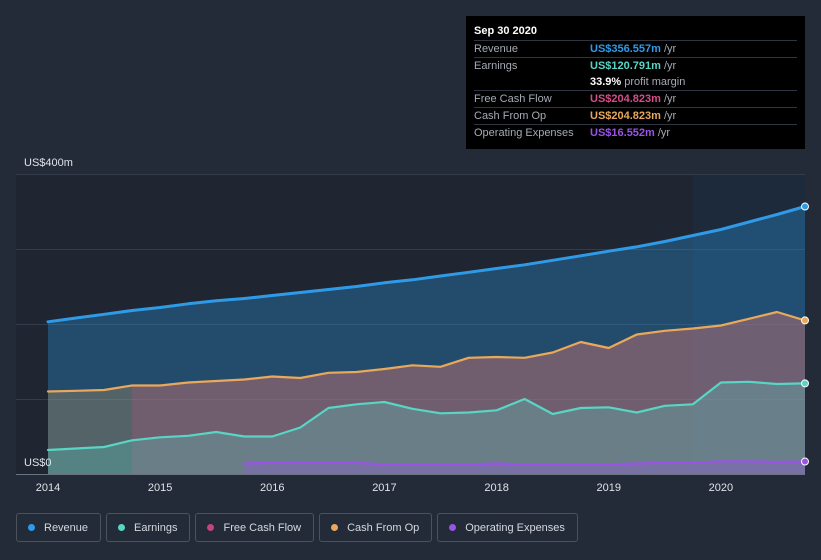  I want to click on tooltip-row-free-cash-flow: Free Cash Flow US$204.823m /yr, so click(635, 98).